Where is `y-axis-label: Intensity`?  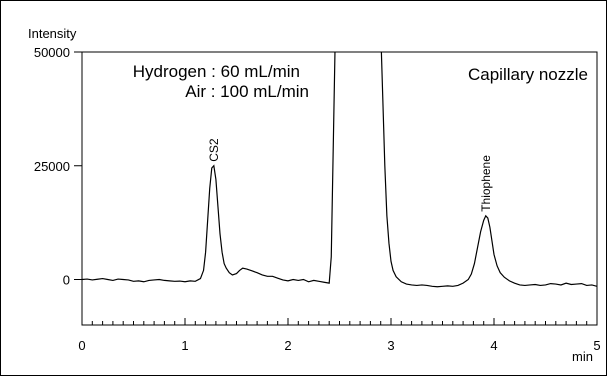 y-axis-label: Intensity is located at coordinates (52, 33).